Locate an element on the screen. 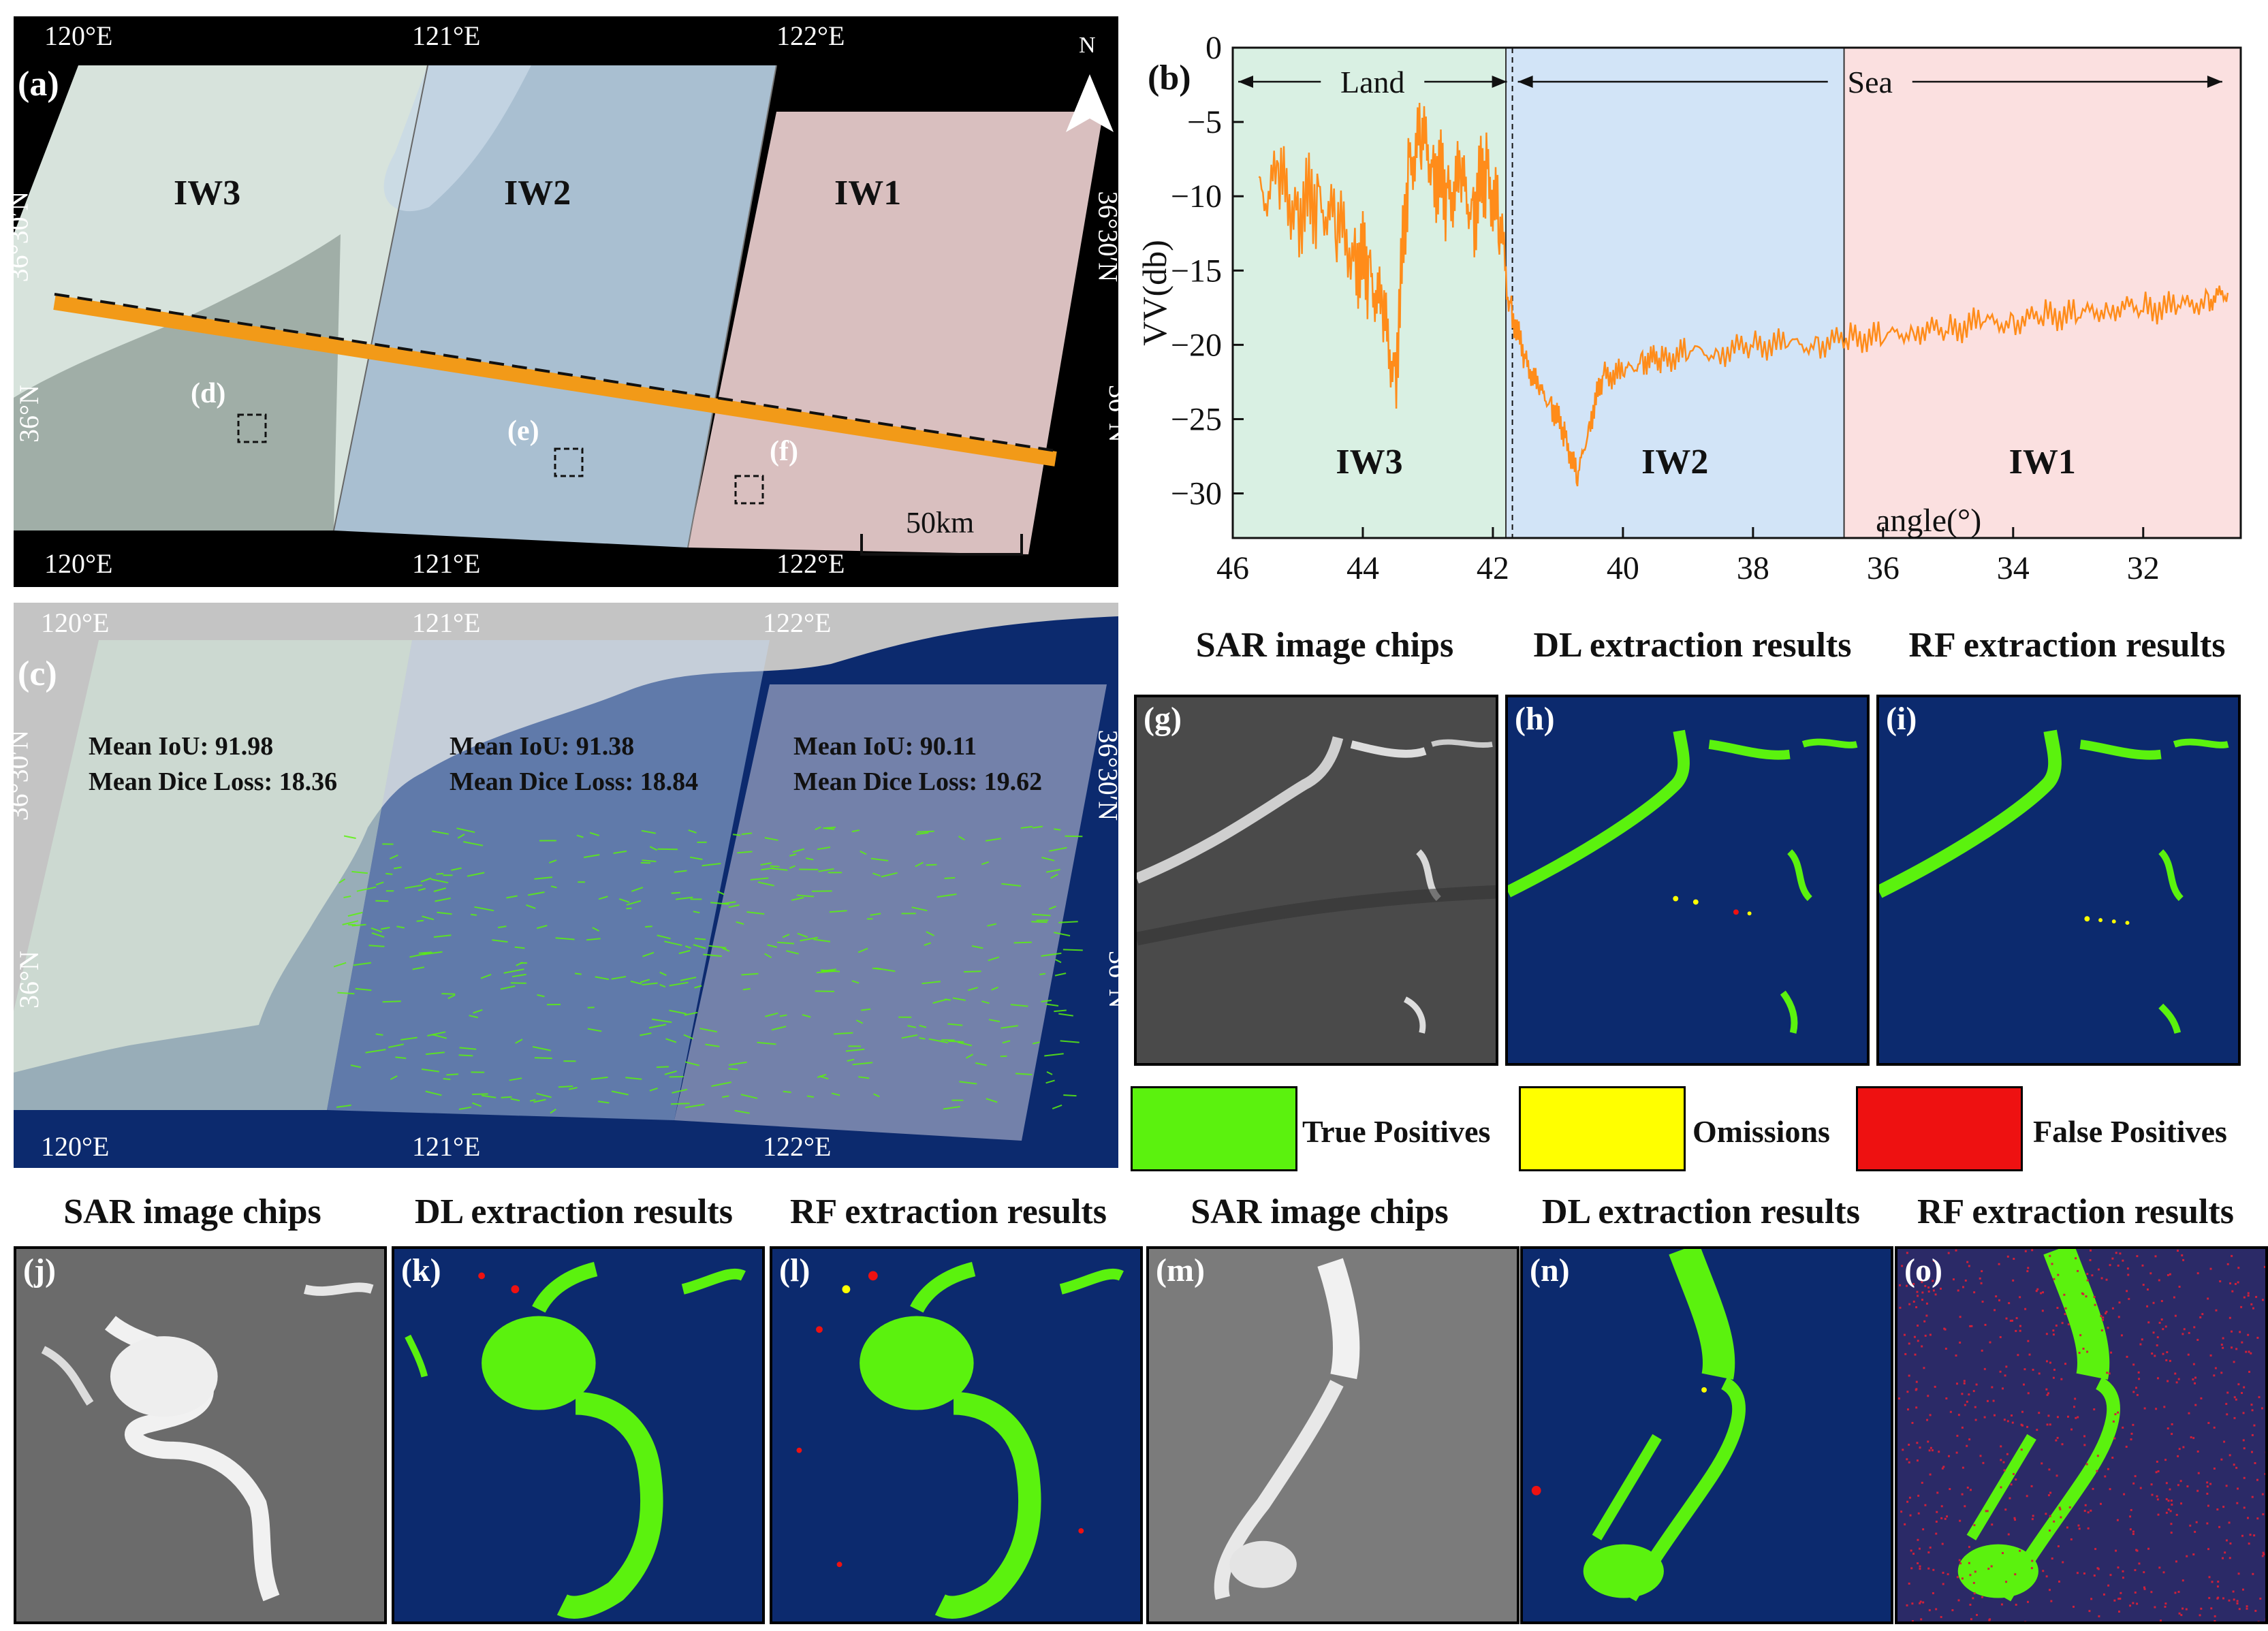 This screenshot has width=2268, height=1631. annotation-arrowhead-land-right is located at coordinates (1499, 82).